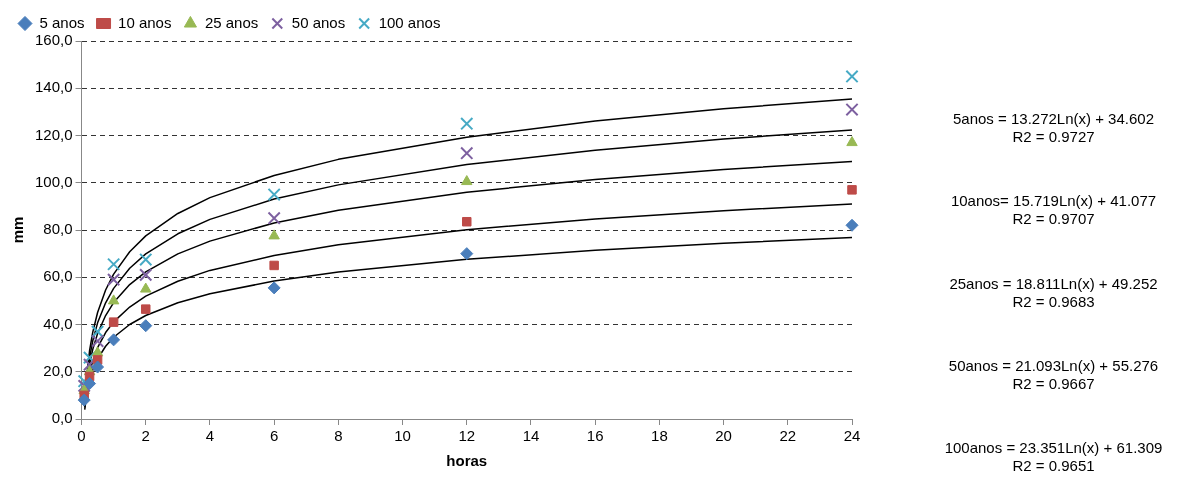  What do you see at coordinates (274, 436) in the screenshot?
I see `x-tick-label: 6` at bounding box center [274, 436].